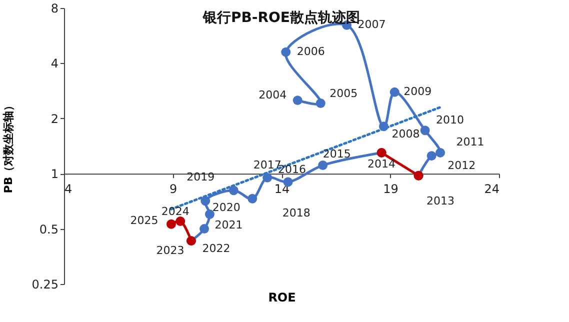  Describe the element at coordinates (144, 221) in the screenshot. I see `annotation: 2025` at that location.